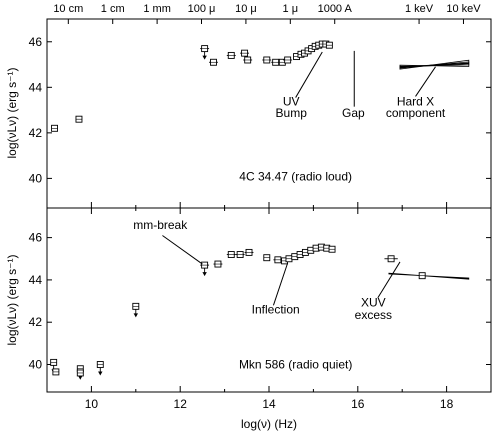 Image resolution: width=498 pixels, height=438 pixels. What do you see at coordinates (269, 404) in the screenshot?
I see `x-tick-label: 14` at bounding box center [269, 404].